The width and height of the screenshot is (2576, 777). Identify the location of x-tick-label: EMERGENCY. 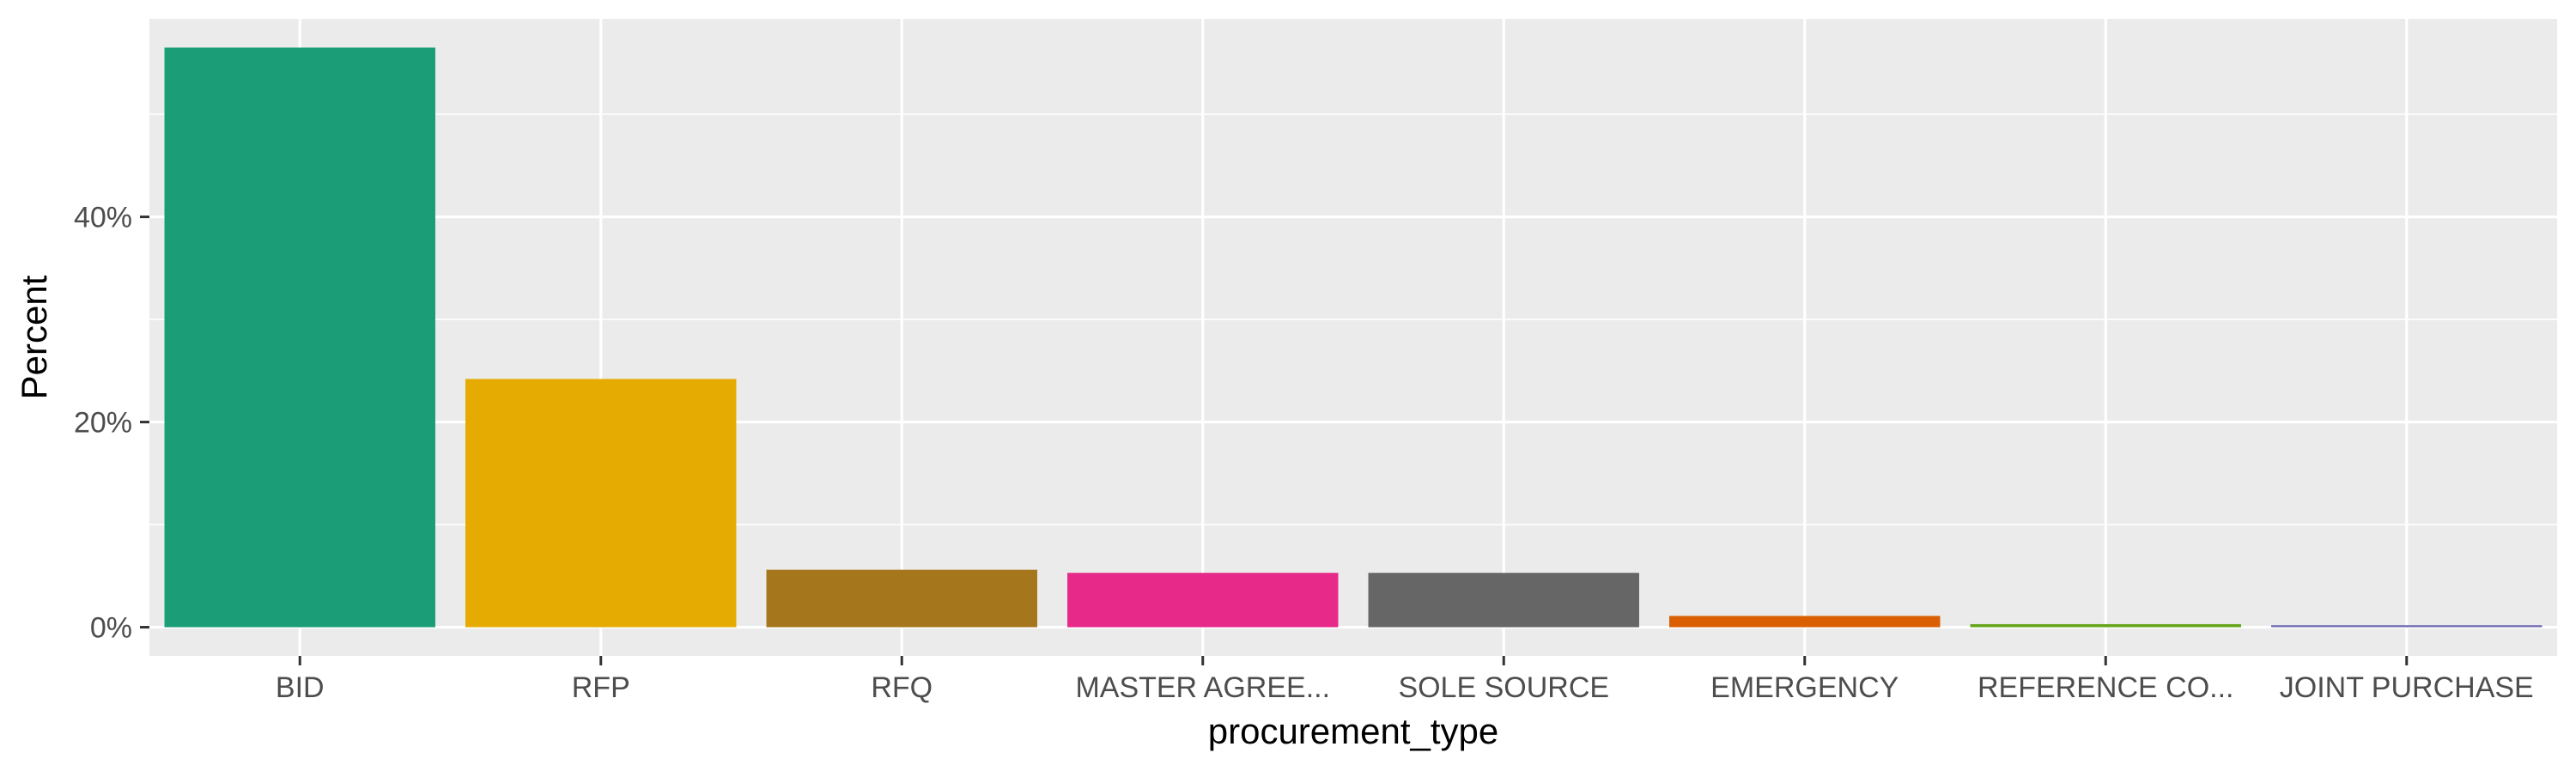
(1805, 687).